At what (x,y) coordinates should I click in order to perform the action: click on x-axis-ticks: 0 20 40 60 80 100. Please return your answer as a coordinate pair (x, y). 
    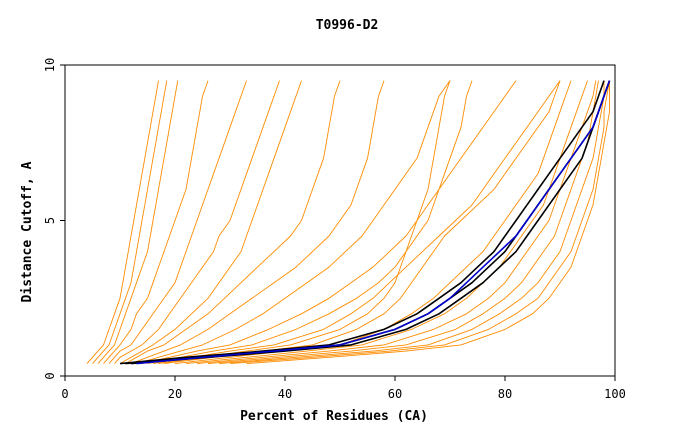
    Looking at the image, I should click on (343, 388).